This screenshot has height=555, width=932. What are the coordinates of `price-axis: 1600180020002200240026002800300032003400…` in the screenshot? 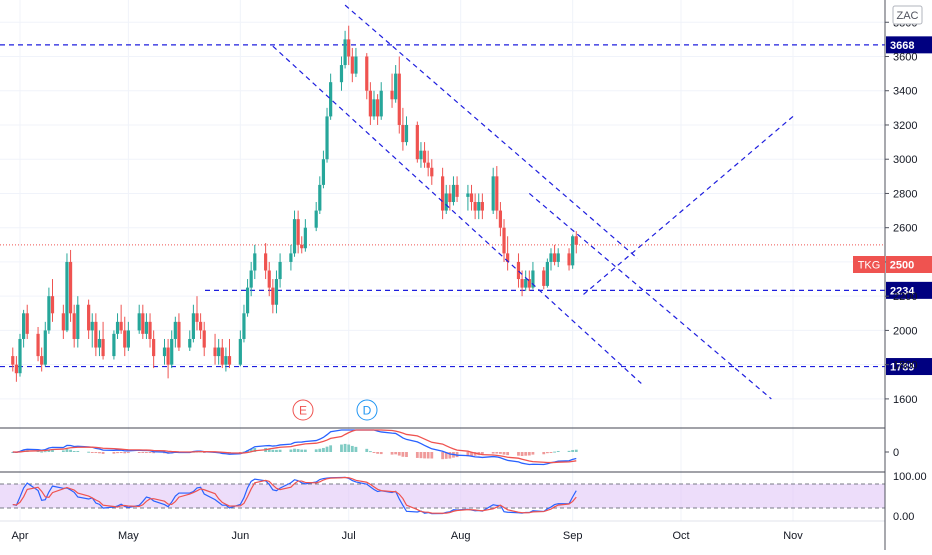 It's located at (901, 211).